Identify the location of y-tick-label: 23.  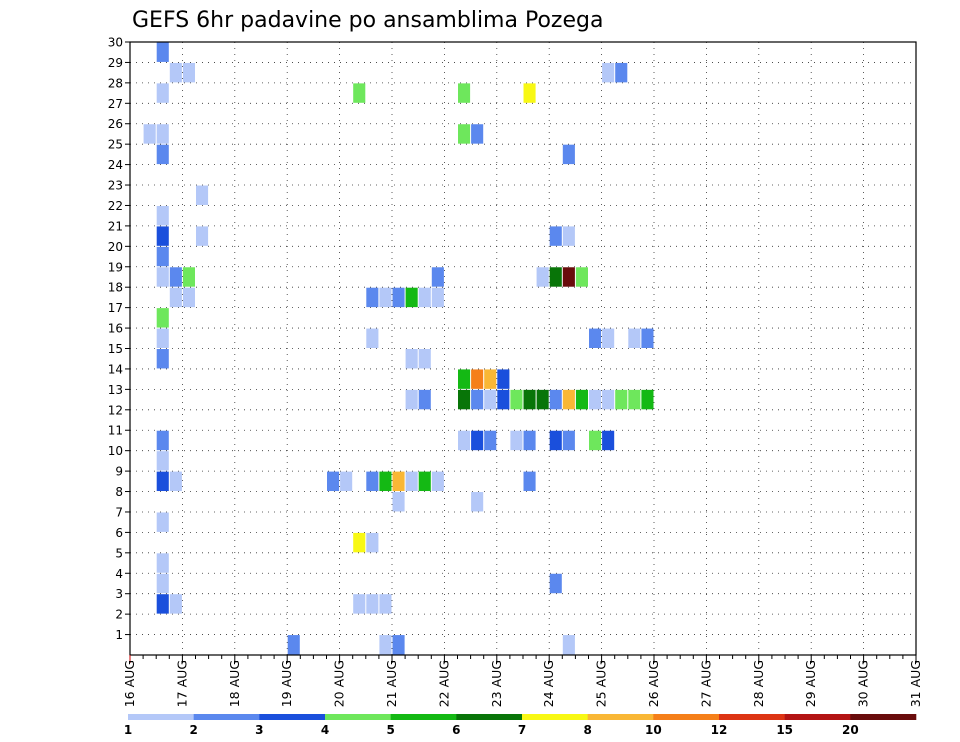
(115, 186).